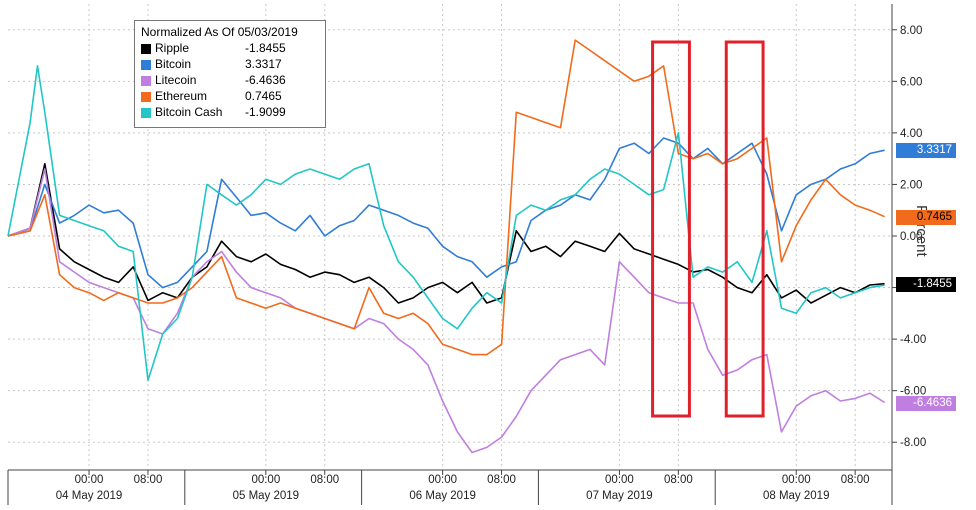 This screenshot has width=976, height=510. I want to click on last-value-tag-bitcoin: 3.3317, so click(926, 151).